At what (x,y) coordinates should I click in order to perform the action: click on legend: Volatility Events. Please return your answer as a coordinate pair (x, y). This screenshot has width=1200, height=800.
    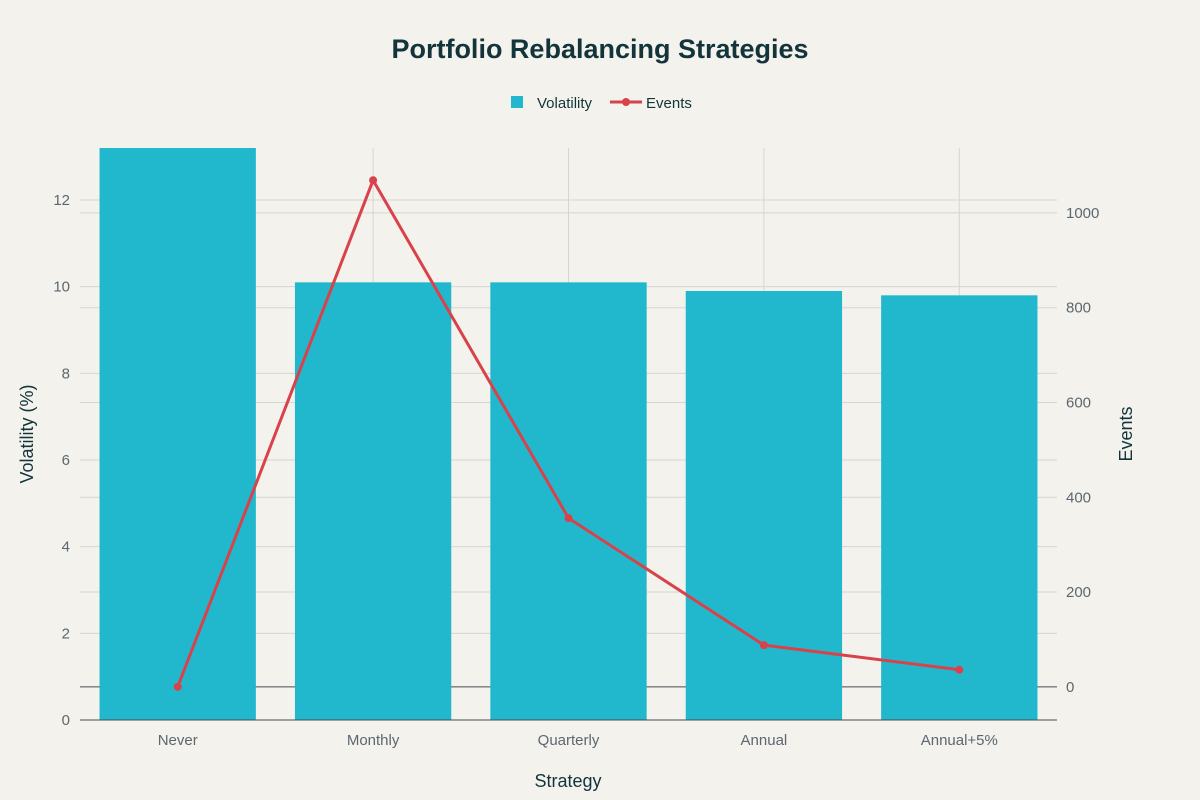
    Looking at the image, I should click on (601, 103).